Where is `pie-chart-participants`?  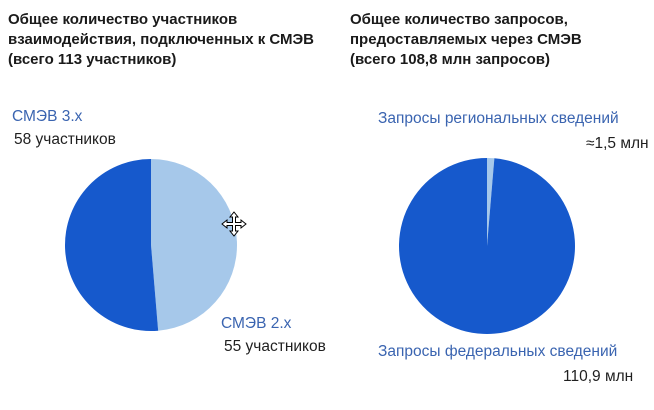
pie-chart-participants is located at coordinates (150, 245).